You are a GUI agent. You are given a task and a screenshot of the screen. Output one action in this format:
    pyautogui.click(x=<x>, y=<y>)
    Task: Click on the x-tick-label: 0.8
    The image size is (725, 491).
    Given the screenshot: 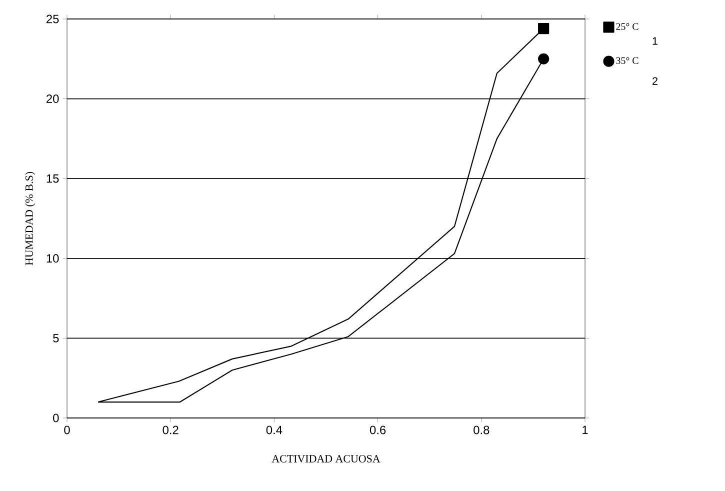 What is the action you would take?
    pyautogui.click(x=482, y=430)
    